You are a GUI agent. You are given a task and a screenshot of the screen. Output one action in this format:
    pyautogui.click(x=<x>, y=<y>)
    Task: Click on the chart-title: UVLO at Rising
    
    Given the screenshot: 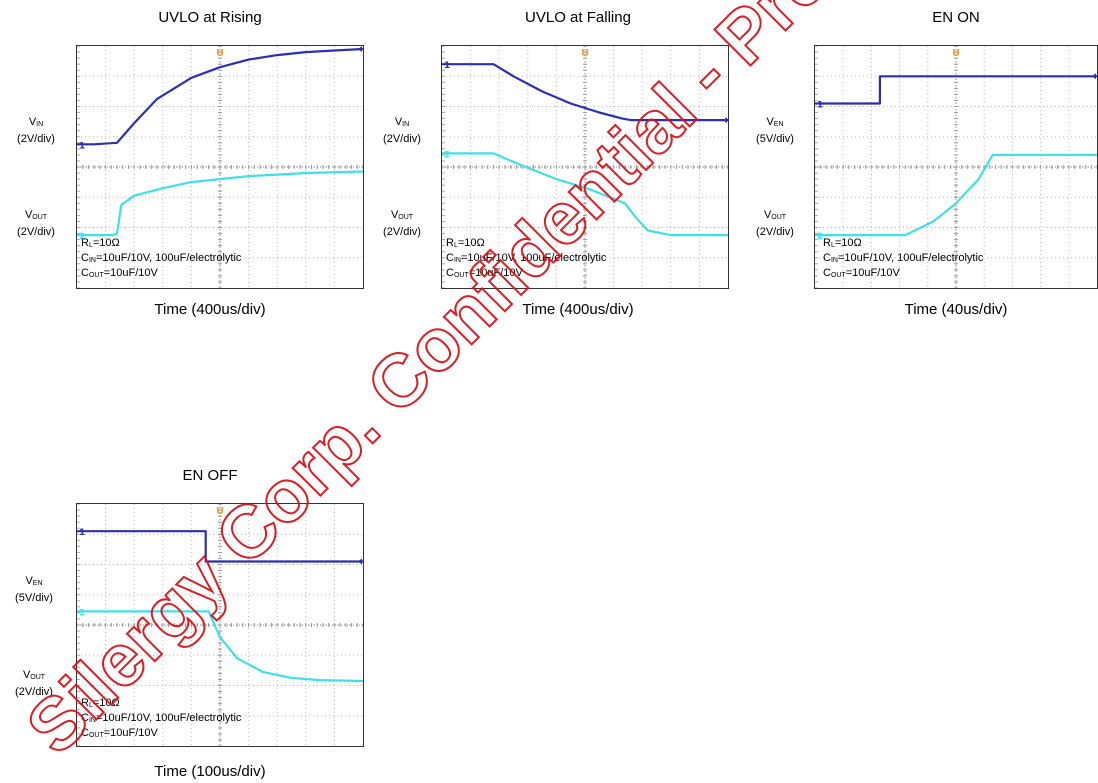 What is the action you would take?
    pyautogui.click(x=210, y=17)
    